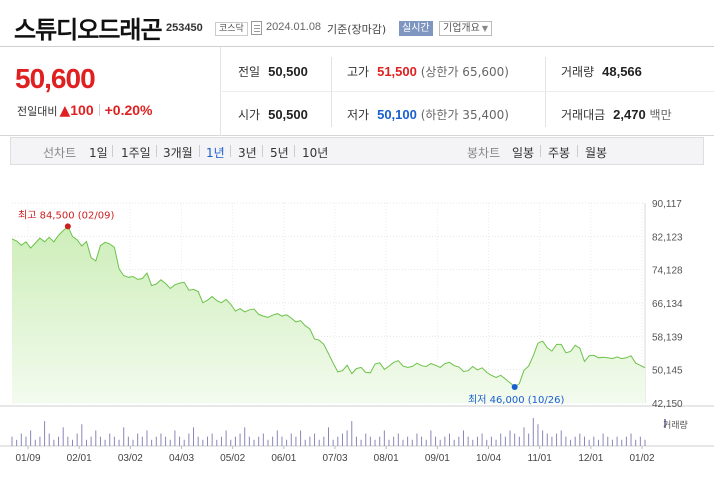 The image size is (714, 491). I want to click on y-tick-label: 58,139, so click(667, 337).